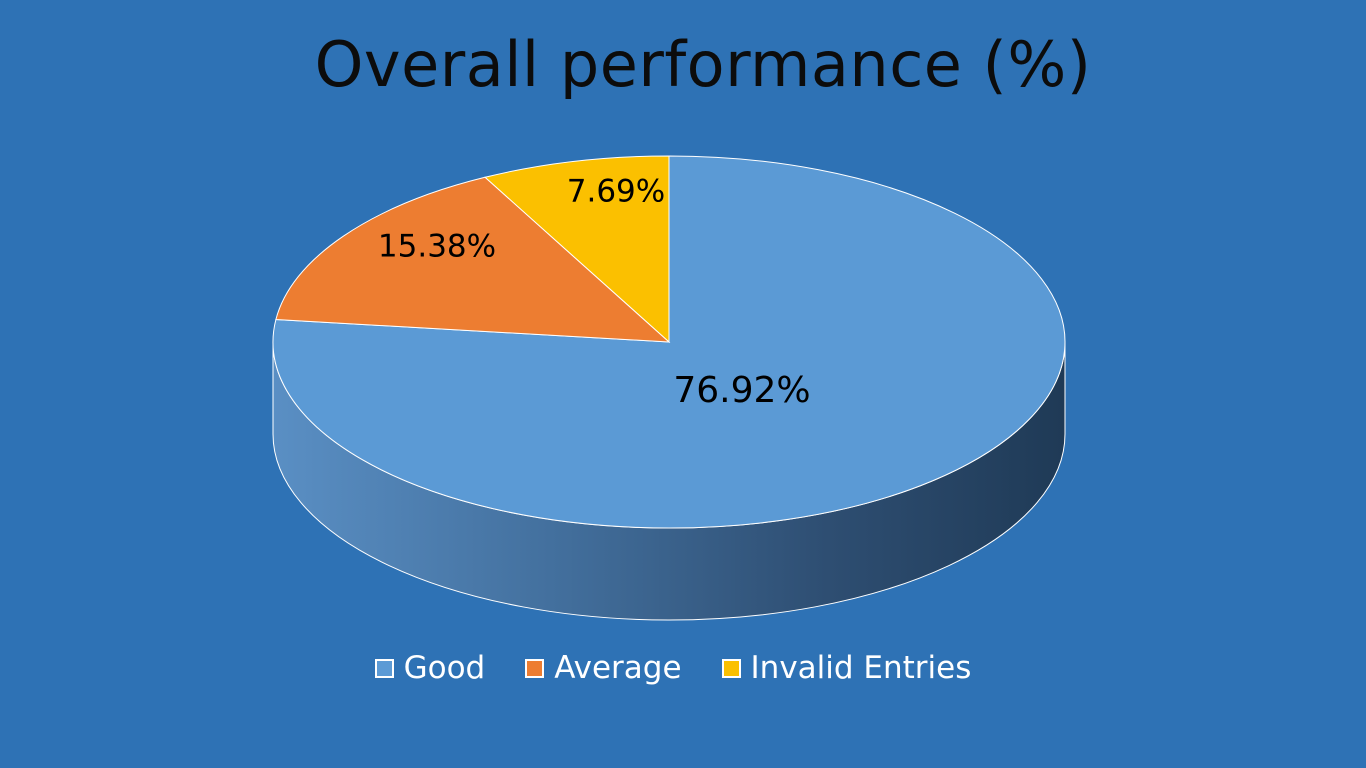 This screenshot has height=768, width=1366. Describe the element at coordinates (618, 668) in the screenshot. I see `legend-label: Average` at that location.